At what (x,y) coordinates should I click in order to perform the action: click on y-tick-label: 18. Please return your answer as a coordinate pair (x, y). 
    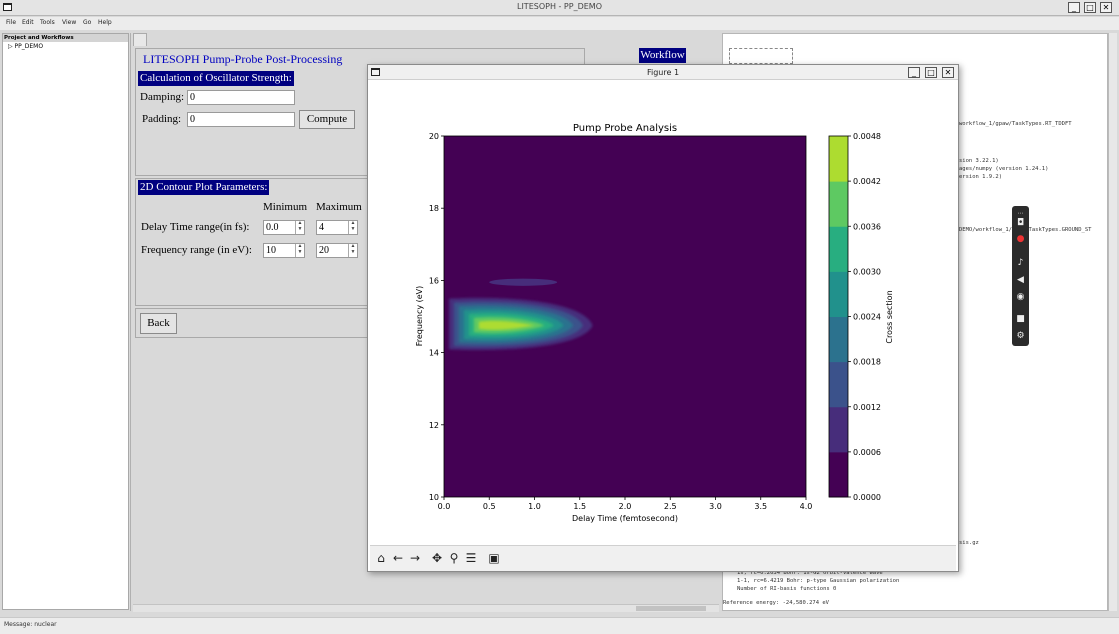
    Looking at the image, I should click on (434, 208).